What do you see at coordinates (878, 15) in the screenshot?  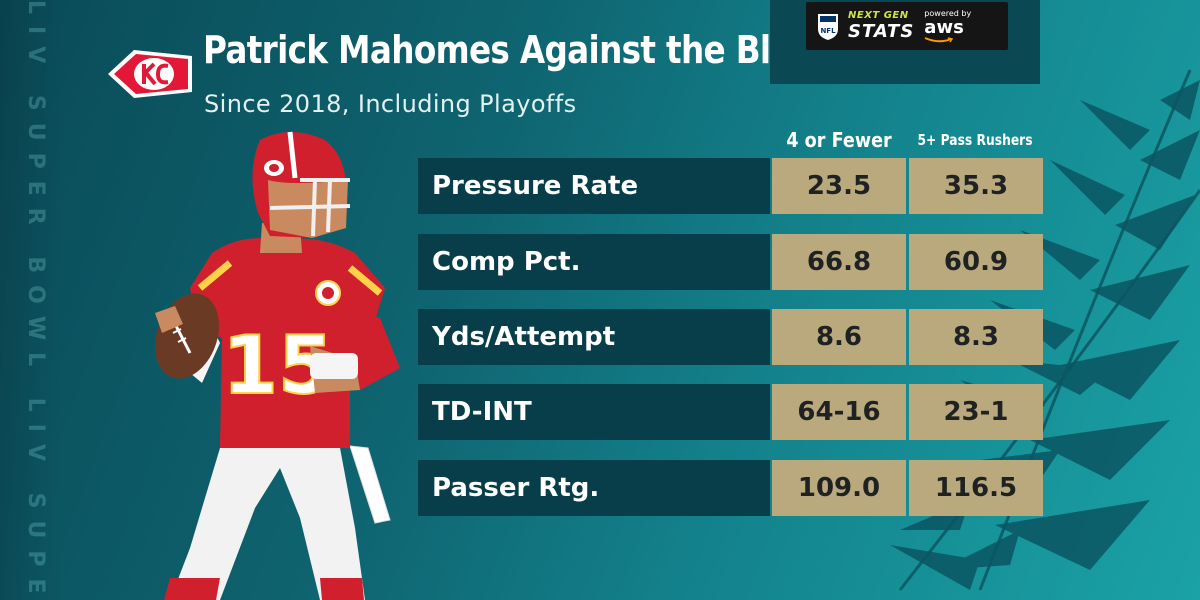 I see `ngs-top-label: NEXT GEN` at bounding box center [878, 15].